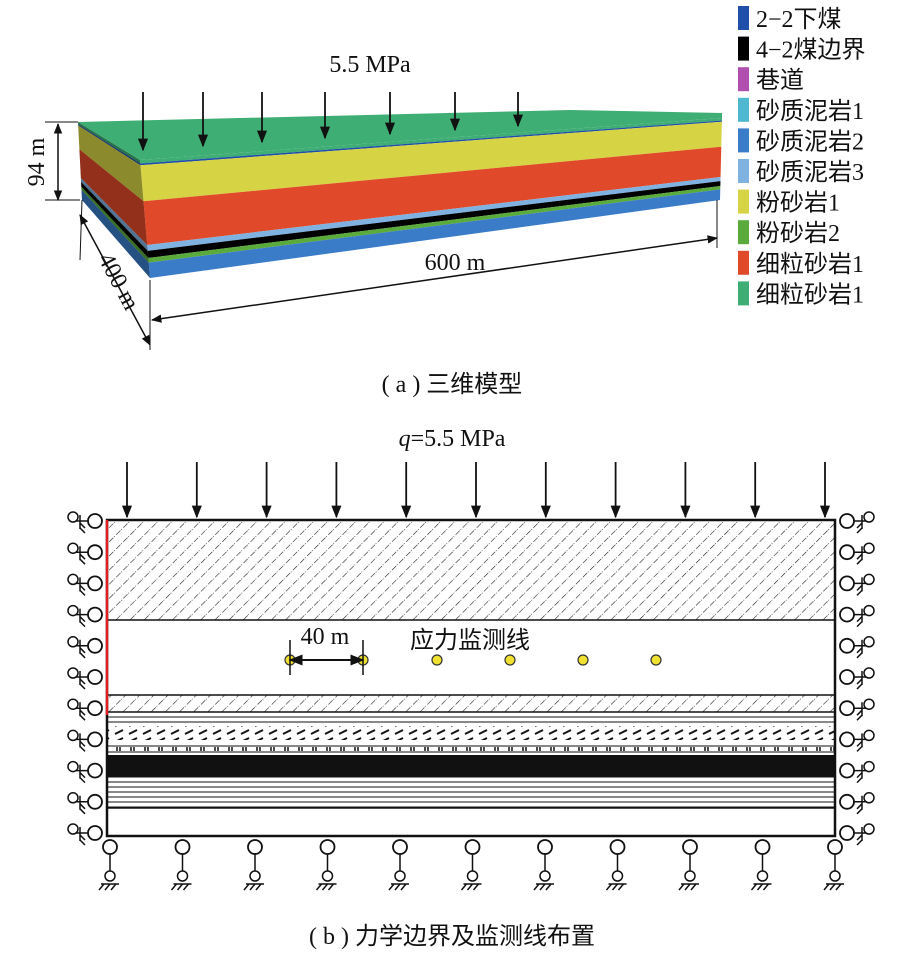  What do you see at coordinates (325, 637) in the screenshot?
I see `spacing-label: 40 m` at bounding box center [325, 637].